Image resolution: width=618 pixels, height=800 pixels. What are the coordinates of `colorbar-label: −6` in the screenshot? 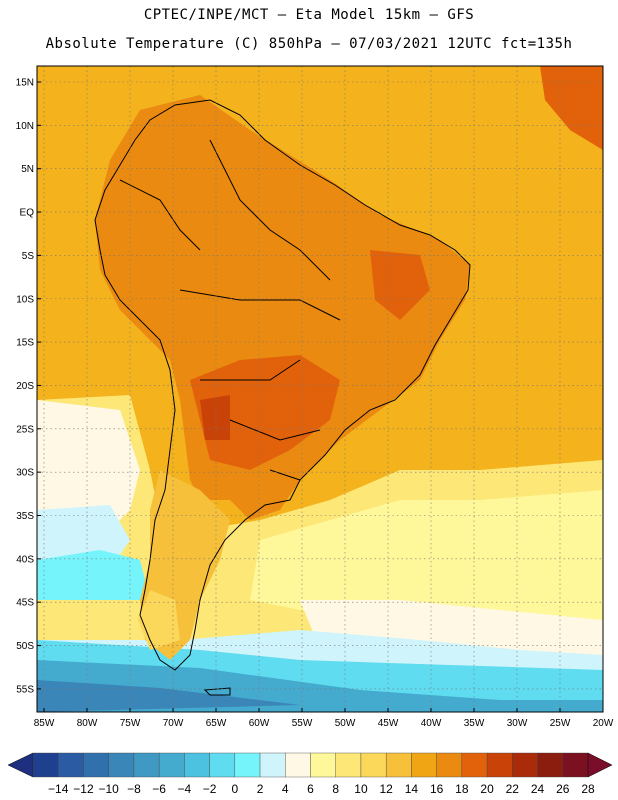 It's located at (159, 789).